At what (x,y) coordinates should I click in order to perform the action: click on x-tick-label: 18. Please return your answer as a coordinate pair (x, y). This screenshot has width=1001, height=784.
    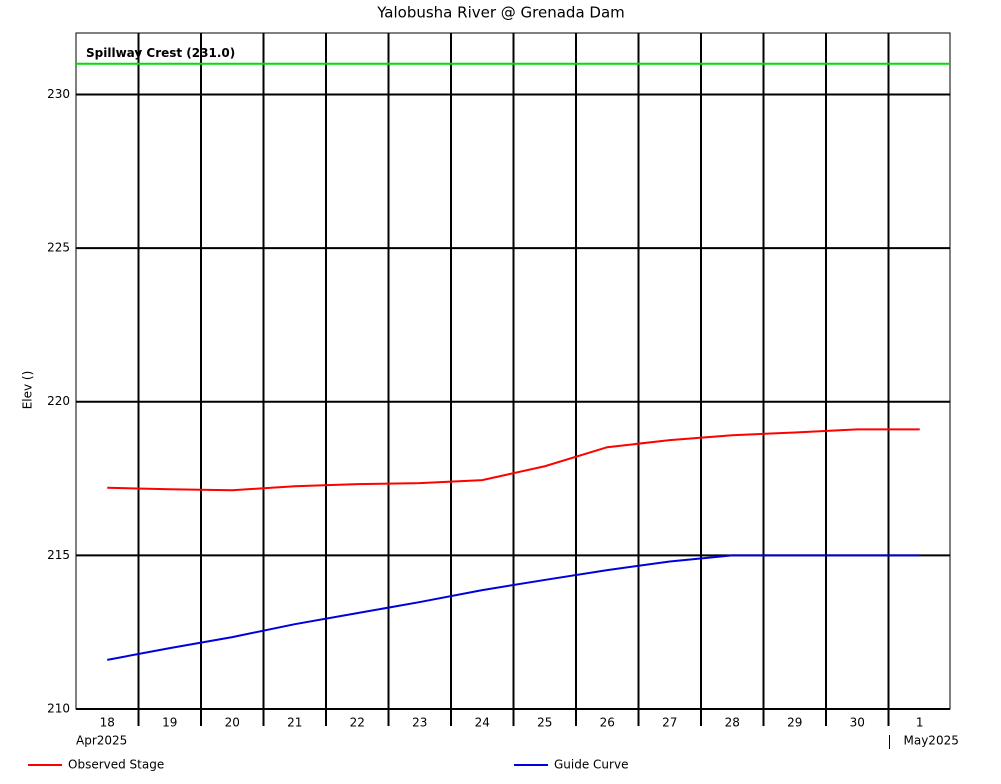
    Looking at the image, I should click on (107, 723).